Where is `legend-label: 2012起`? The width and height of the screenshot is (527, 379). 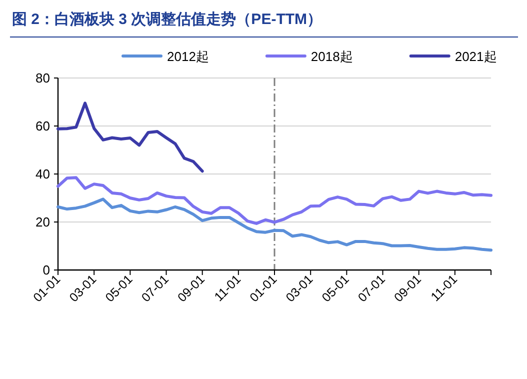 legend-label: 2012起 is located at coordinates (188, 56).